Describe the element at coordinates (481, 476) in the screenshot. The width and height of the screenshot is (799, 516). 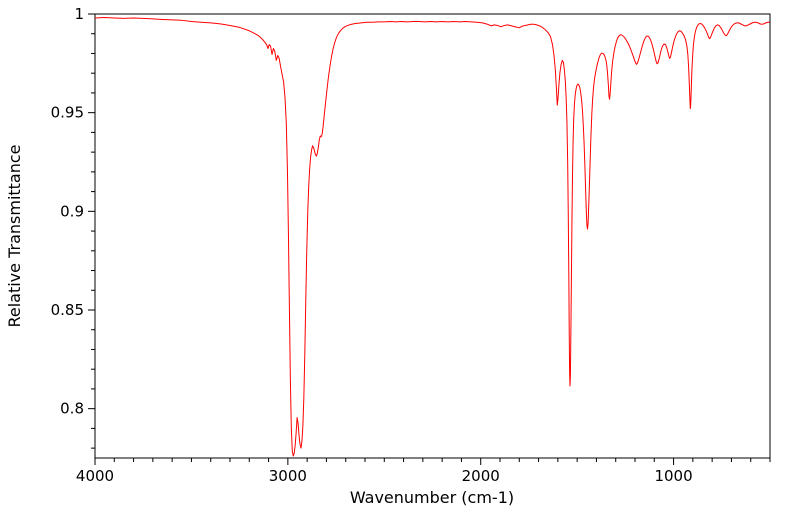
I see `x-tick-label: 2000` at that location.